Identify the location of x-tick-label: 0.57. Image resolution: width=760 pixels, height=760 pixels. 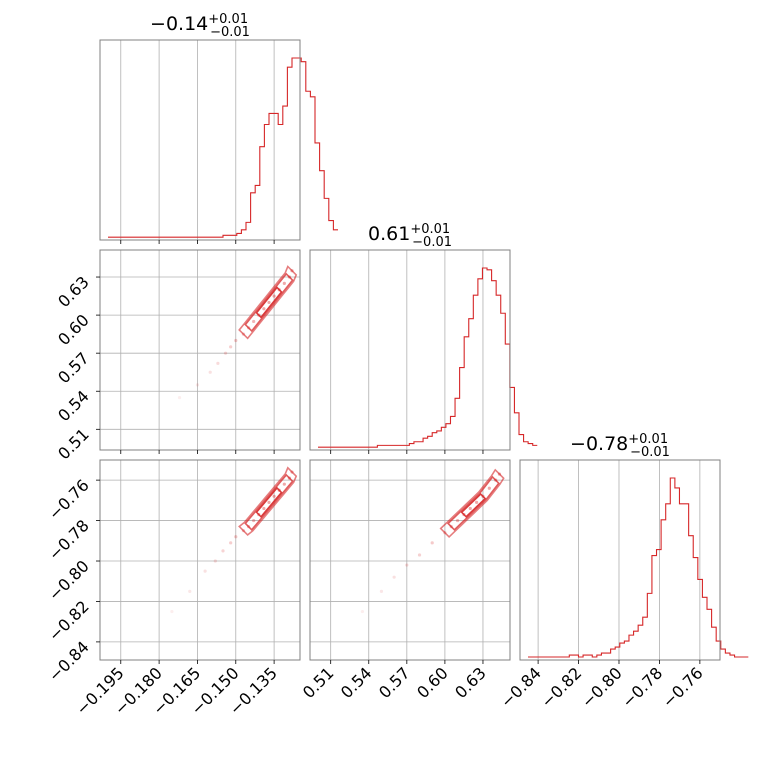
(394, 682).